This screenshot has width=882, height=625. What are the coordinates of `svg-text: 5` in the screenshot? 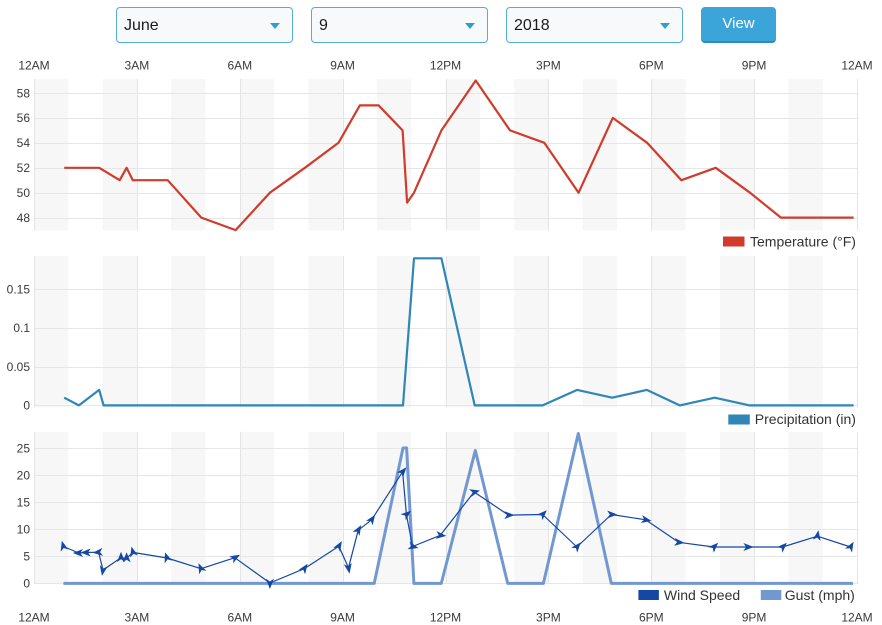 It's located at (26, 557).